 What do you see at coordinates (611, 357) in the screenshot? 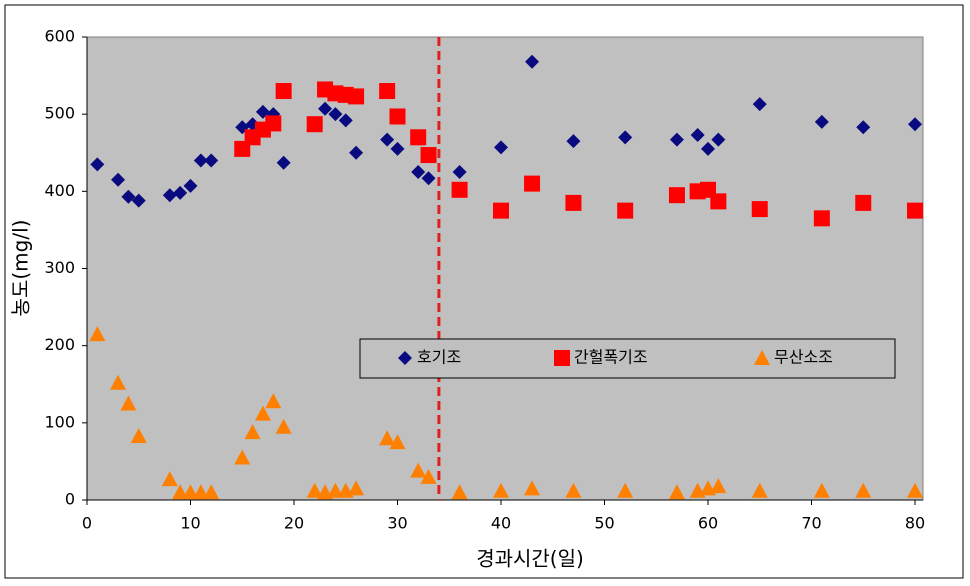
I see `legend-label: 간헐폭기조` at bounding box center [611, 357].